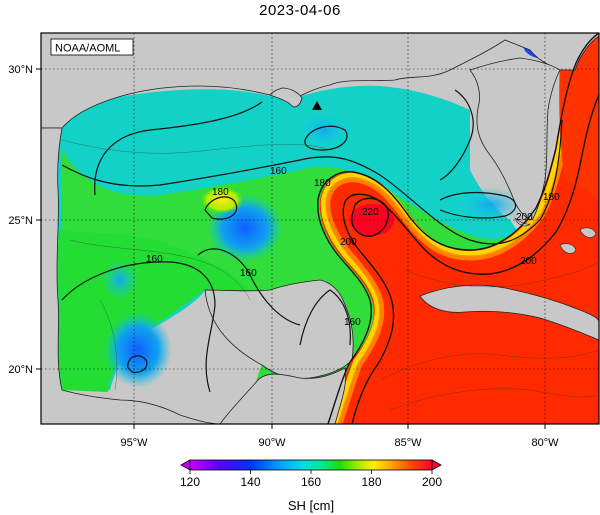 This screenshot has height=515, width=600. What do you see at coordinates (578, 240) in the screenshot?
I see `land-bahamas` at bounding box center [578, 240].